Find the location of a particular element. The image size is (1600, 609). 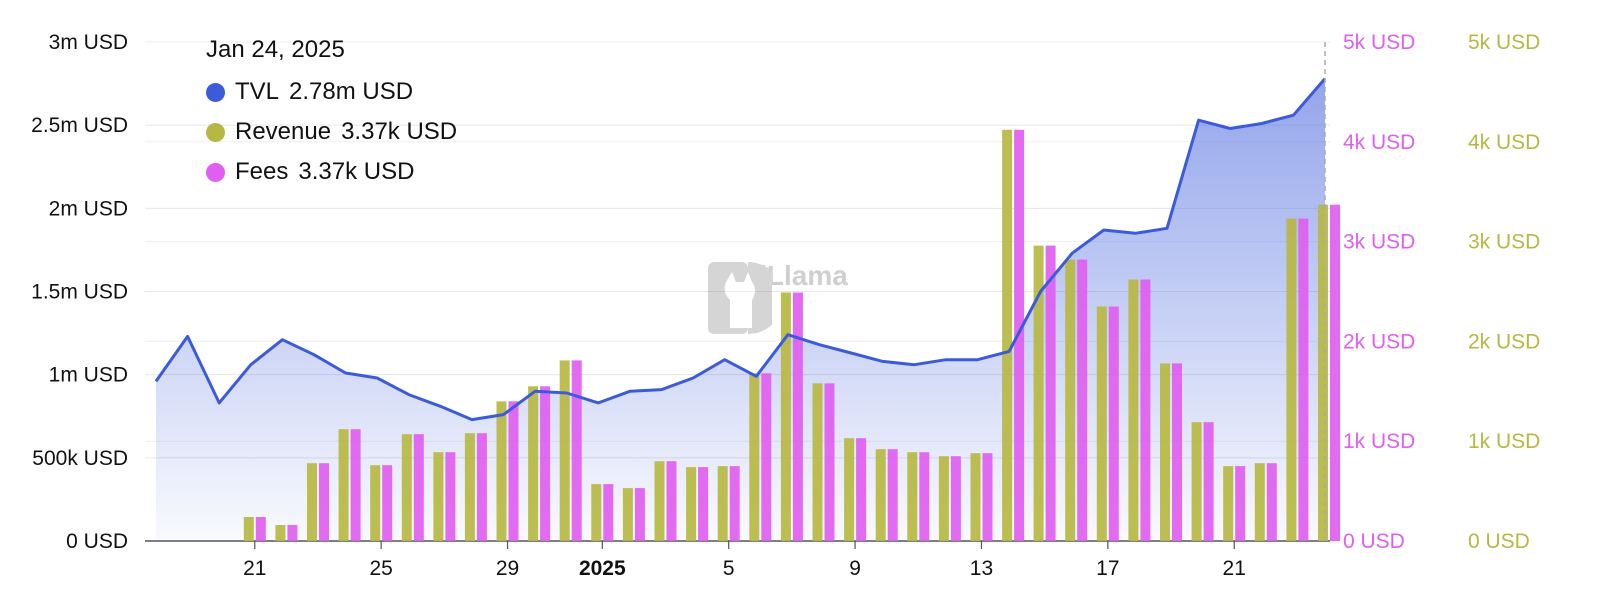

x-tick-label: 13 is located at coordinates (981, 568).